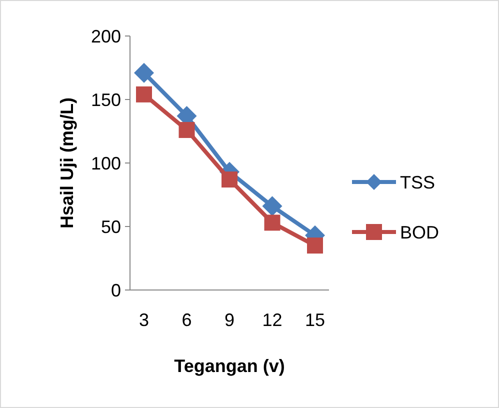 The image size is (499, 408). I want to click on y-tick-label: 150, so click(105, 100).